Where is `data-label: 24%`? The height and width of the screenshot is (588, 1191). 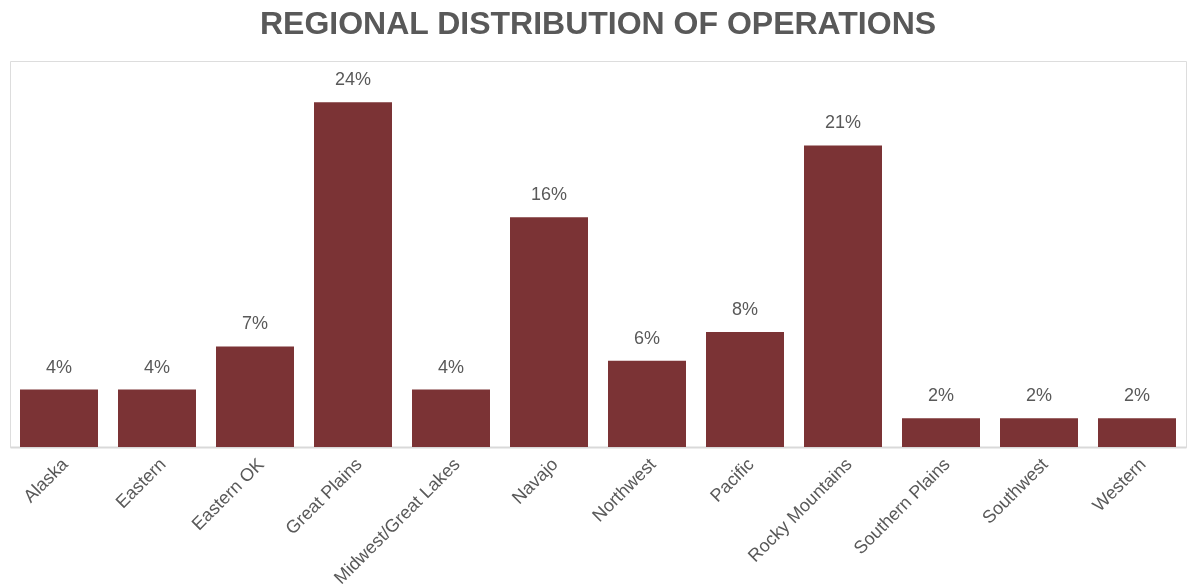
data-label: 24% is located at coordinates (353, 79).